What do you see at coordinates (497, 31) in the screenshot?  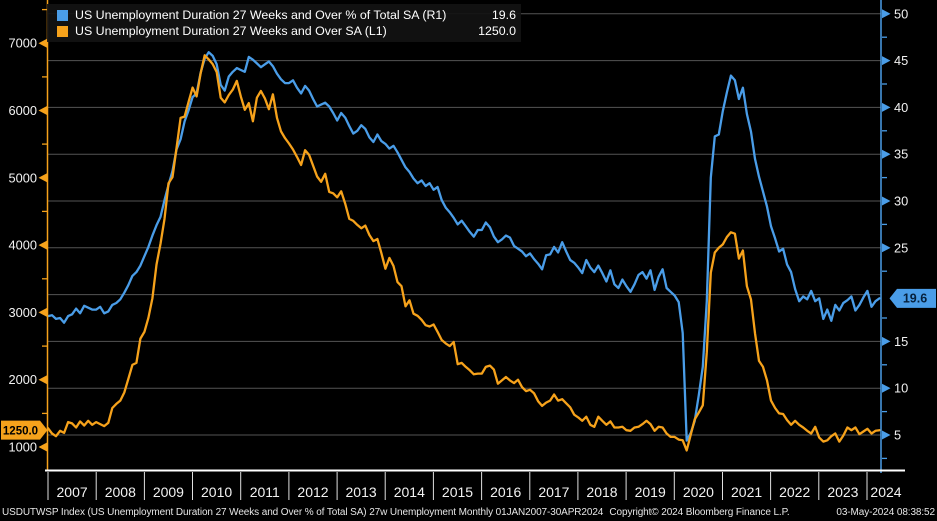 I see `legend-series-value: 1250.0` at bounding box center [497, 31].